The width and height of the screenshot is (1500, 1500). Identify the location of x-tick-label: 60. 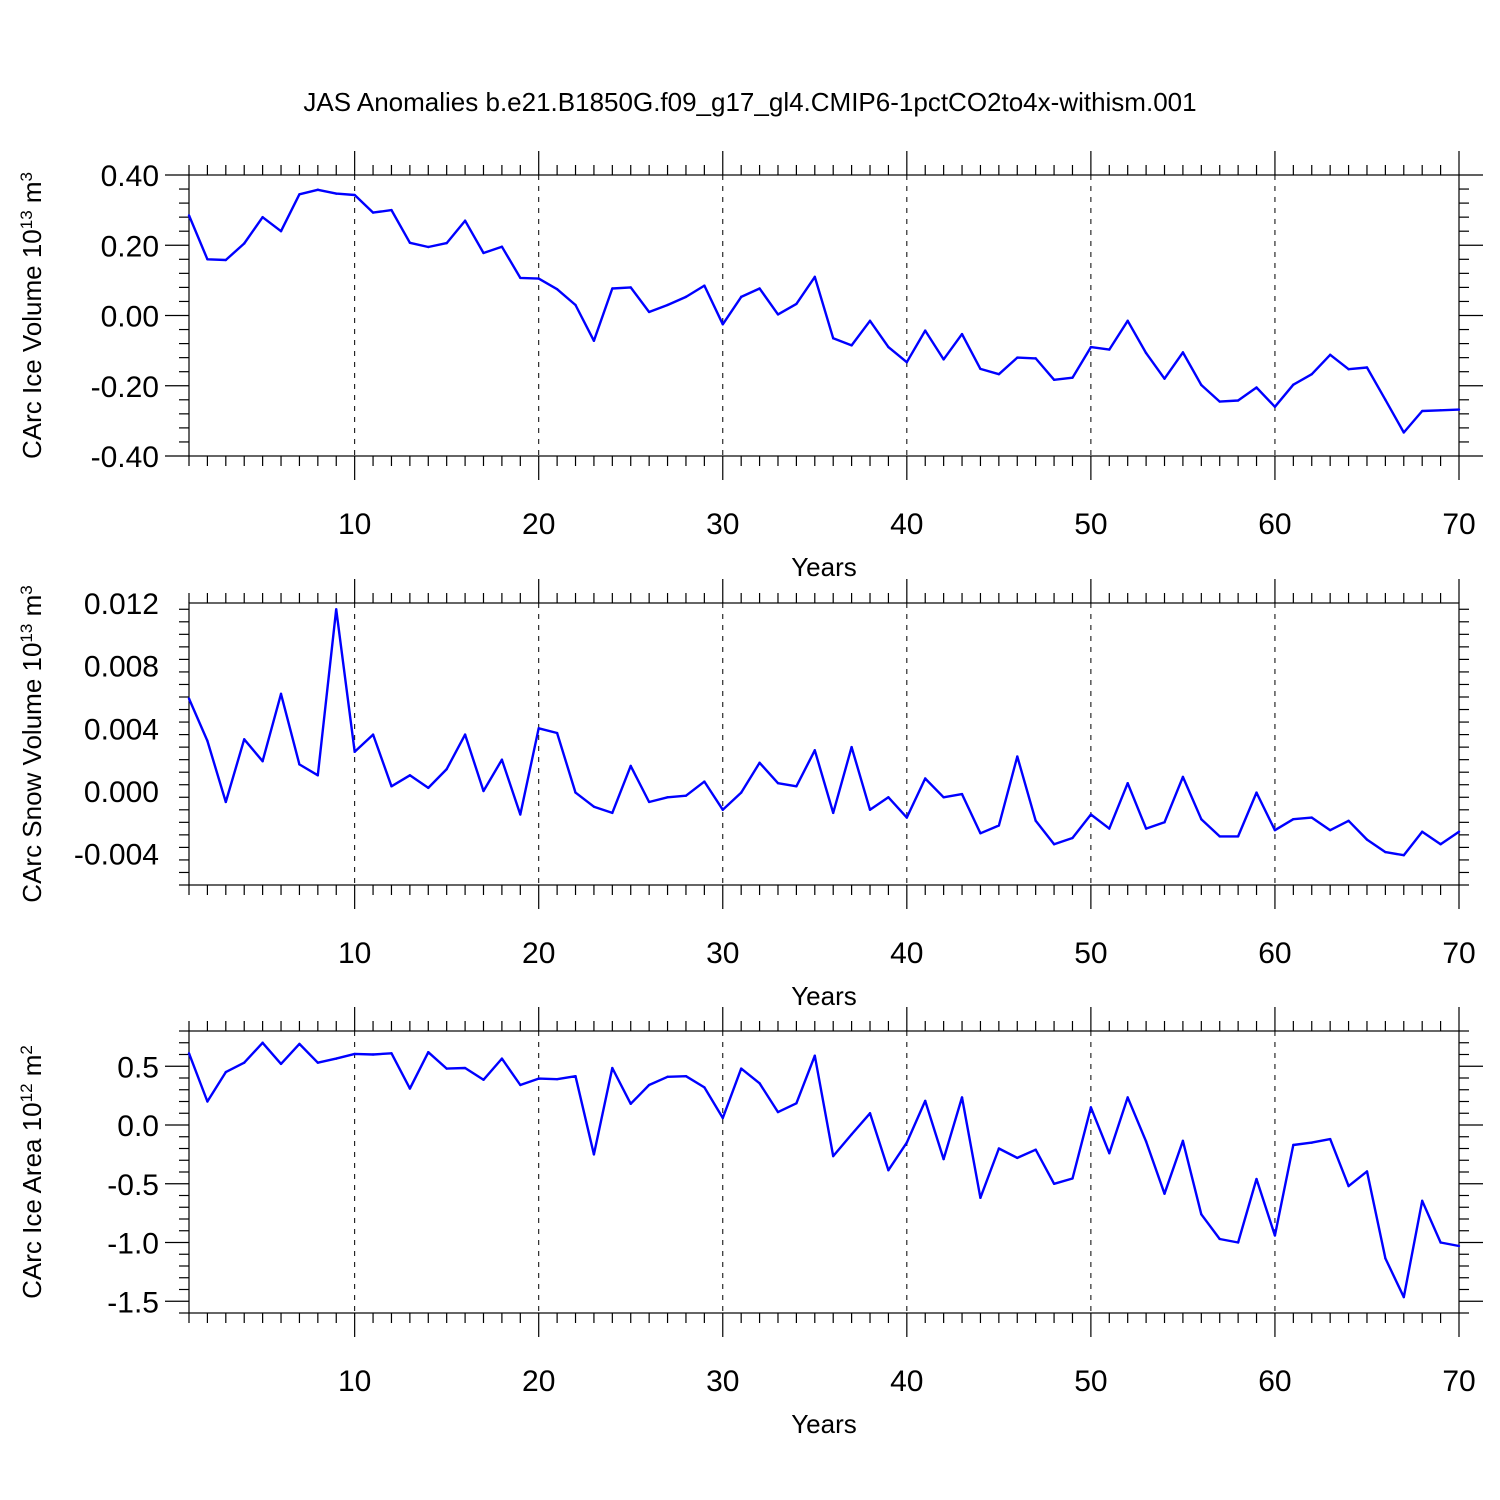
(1274, 953).